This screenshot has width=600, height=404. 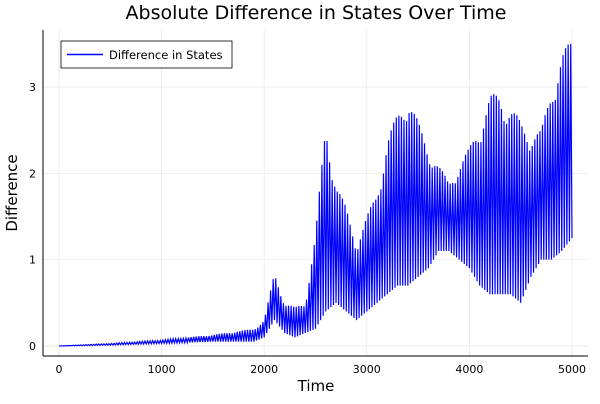 What do you see at coordinates (316, 13) in the screenshot?
I see `chart-title: Absolute Difference in States Over Time` at bounding box center [316, 13].